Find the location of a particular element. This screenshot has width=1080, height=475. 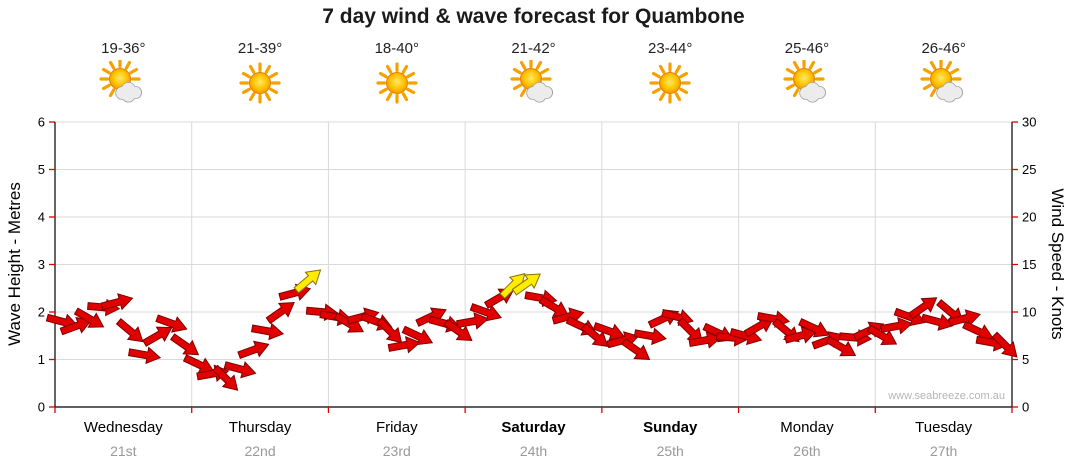

page-title: 7 day wind & wave forecast for Quambone is located at coordinates (533, 16).